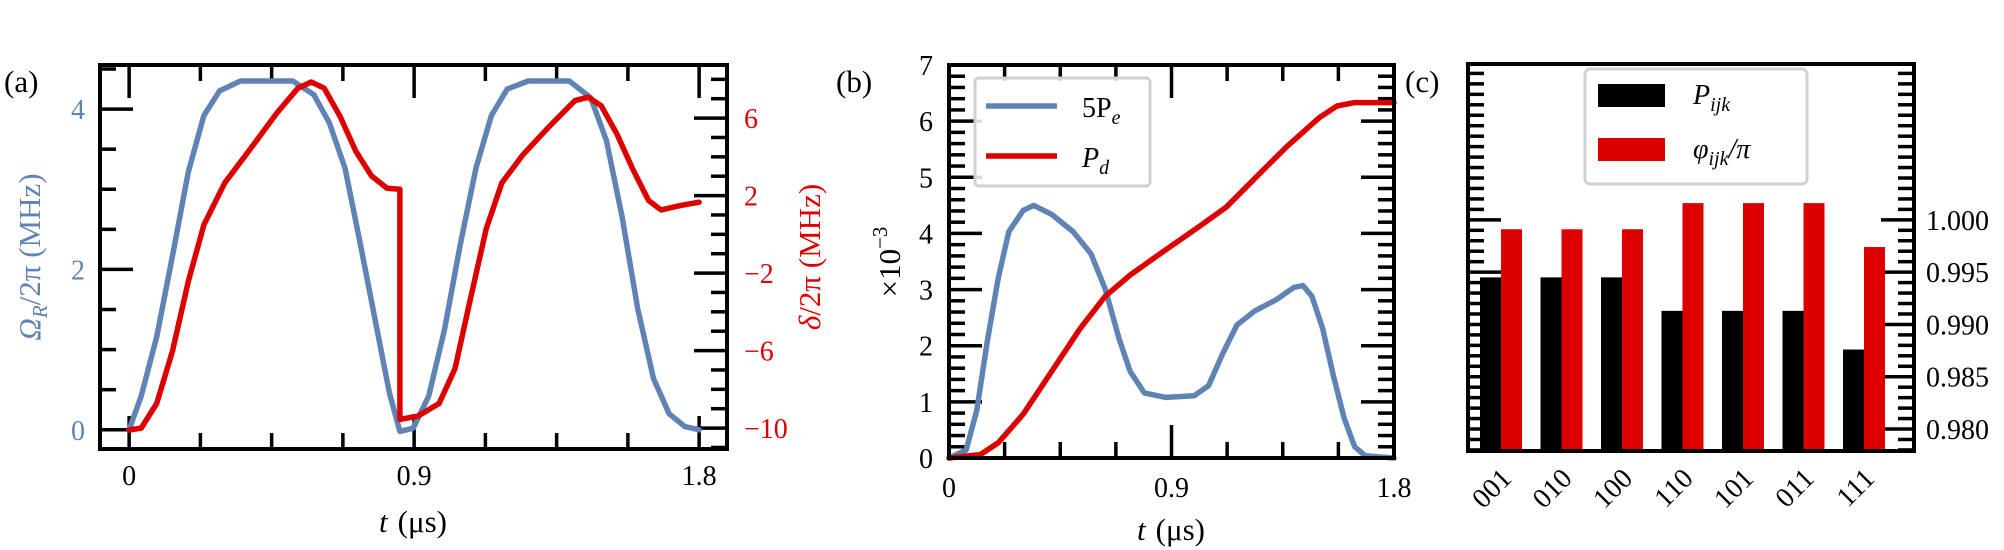 This screenshot has width=2004, height=550. I want to click on legend-label-rest: /π, so click(1739, 149).